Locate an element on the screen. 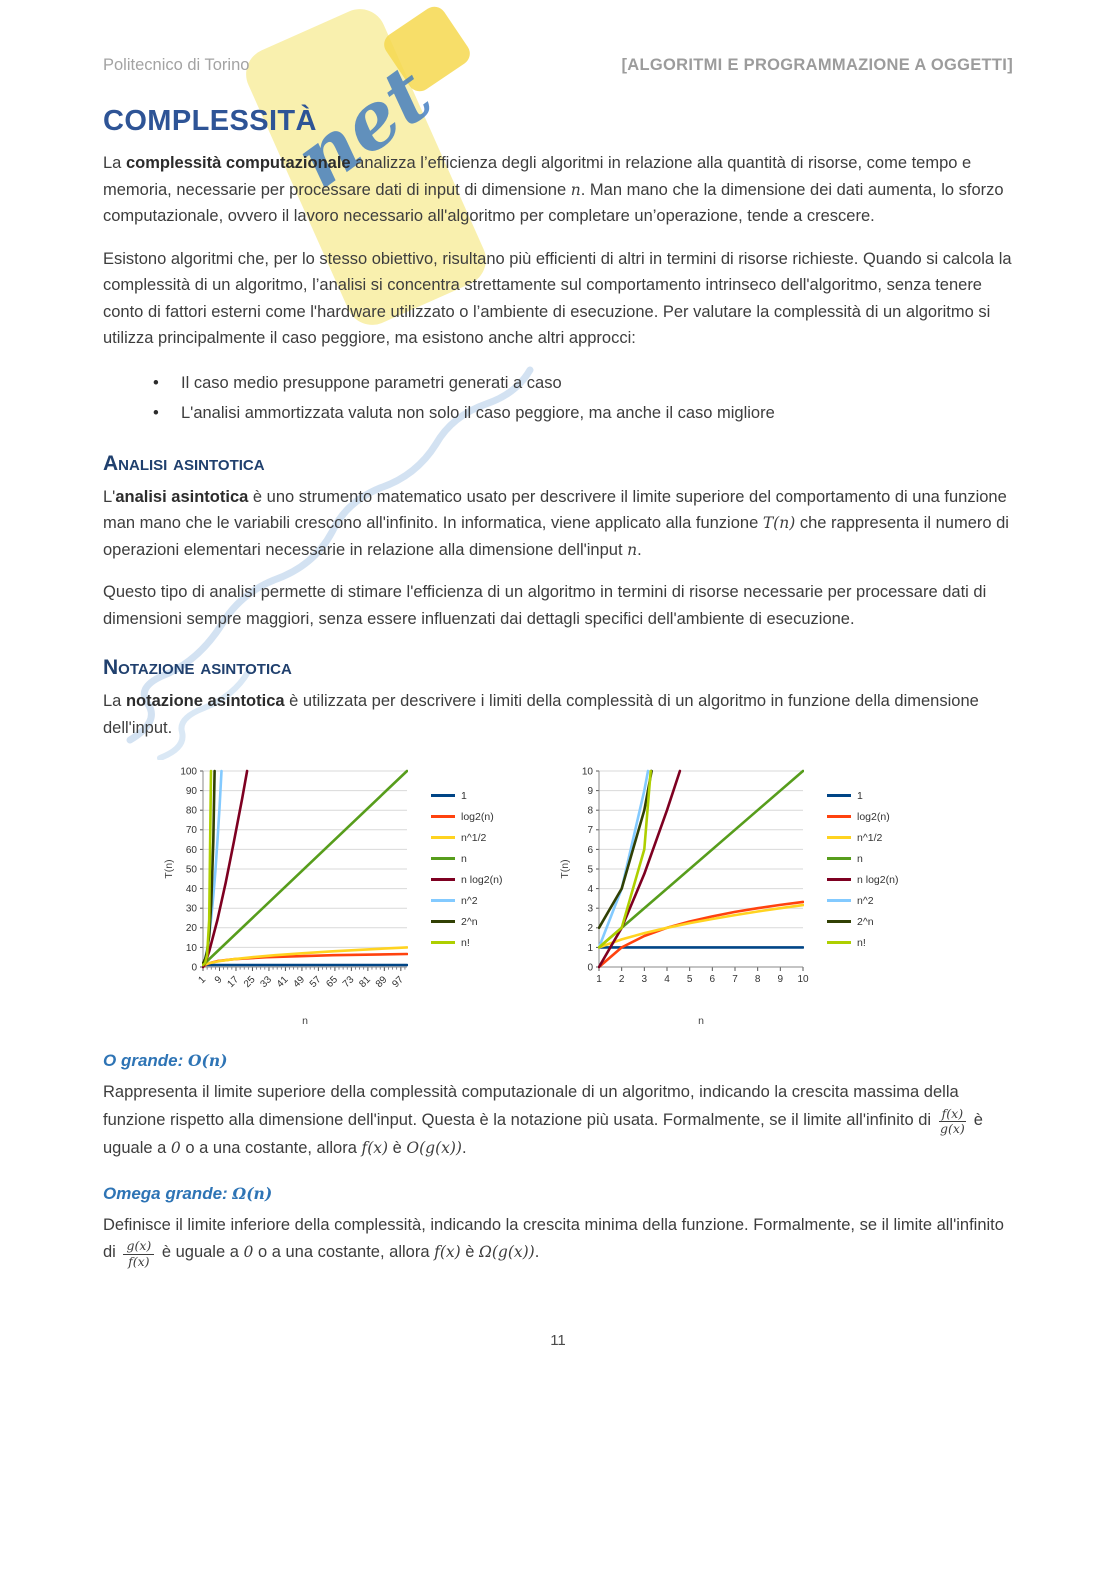 This screenshot has width=1116, height=1579. svg-text: 2 is located at coordinates (622, 979).